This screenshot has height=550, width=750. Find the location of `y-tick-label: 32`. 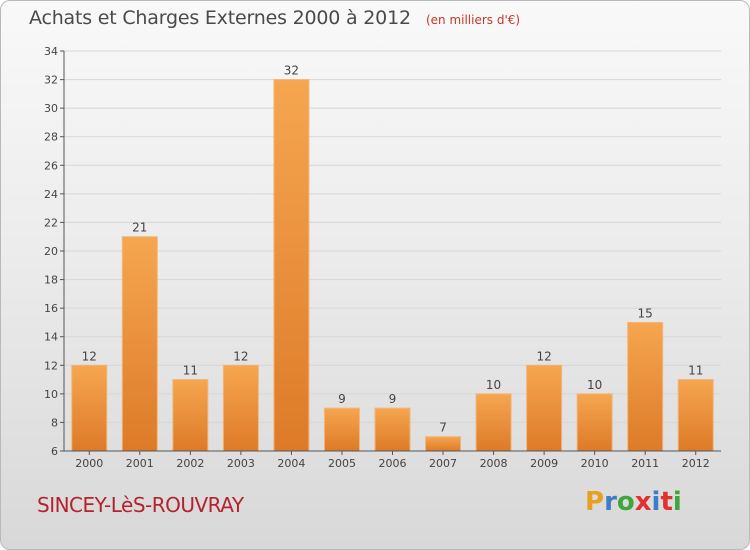

y-tick-label: 32 is located at coordinates (51, 80).